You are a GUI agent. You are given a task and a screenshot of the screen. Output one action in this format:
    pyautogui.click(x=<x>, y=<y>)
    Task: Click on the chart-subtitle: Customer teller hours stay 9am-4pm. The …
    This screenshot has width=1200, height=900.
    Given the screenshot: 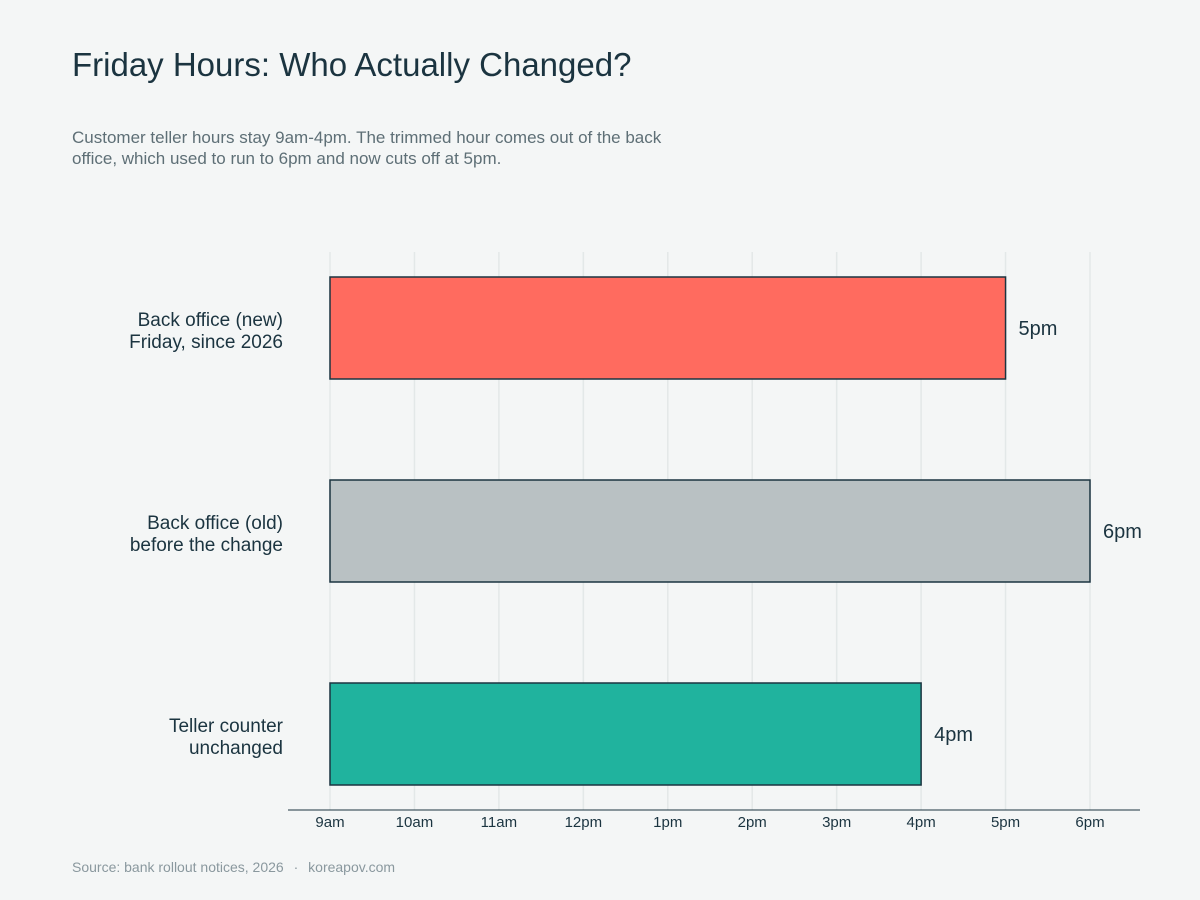 What is the action you would take?
    pyautogui.click(x=367, y=148)
    